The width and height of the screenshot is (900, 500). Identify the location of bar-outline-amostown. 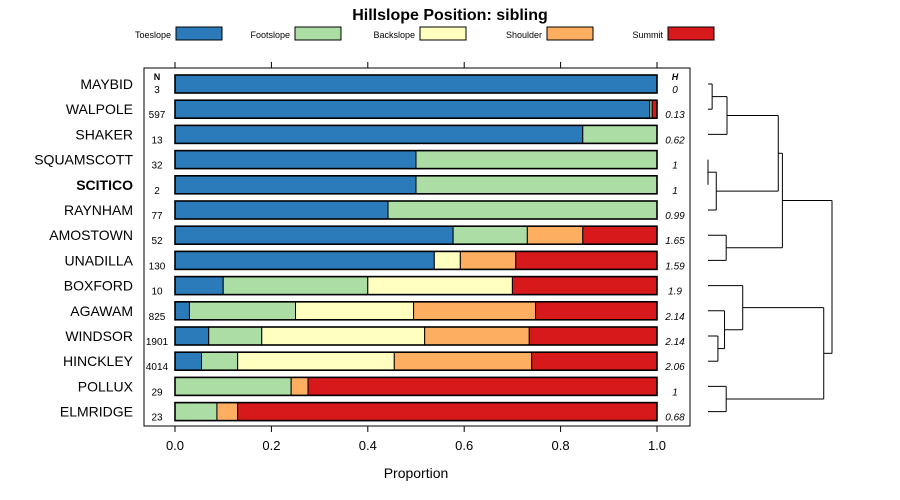
(416, 235).